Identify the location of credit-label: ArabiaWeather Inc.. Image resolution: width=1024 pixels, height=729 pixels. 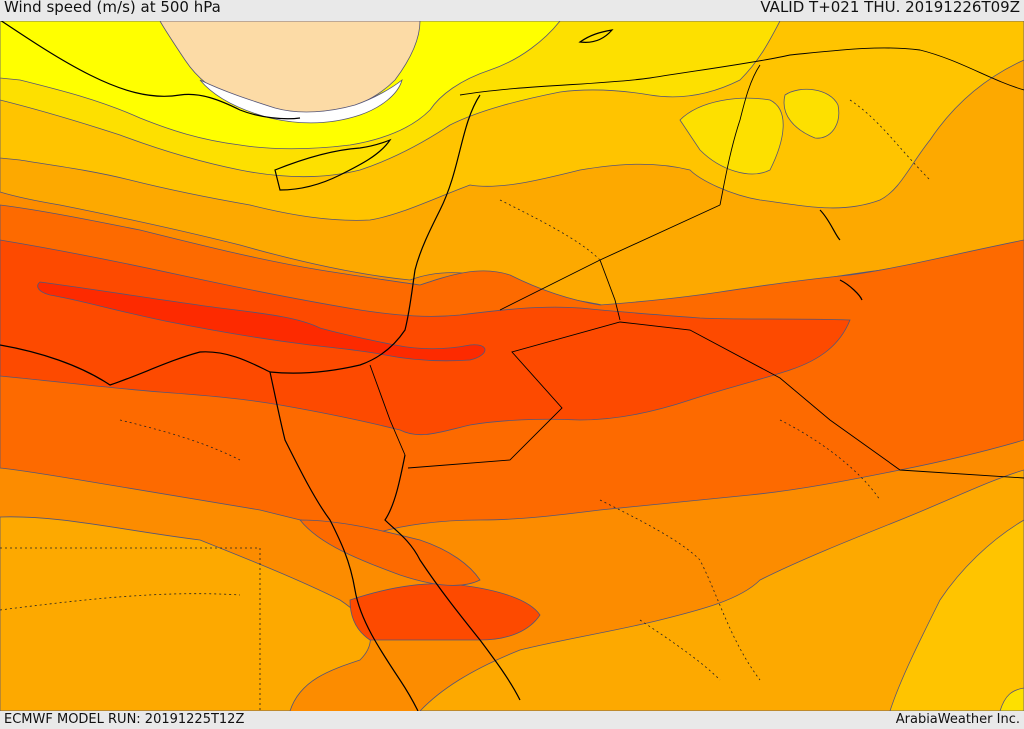
(957, 719).